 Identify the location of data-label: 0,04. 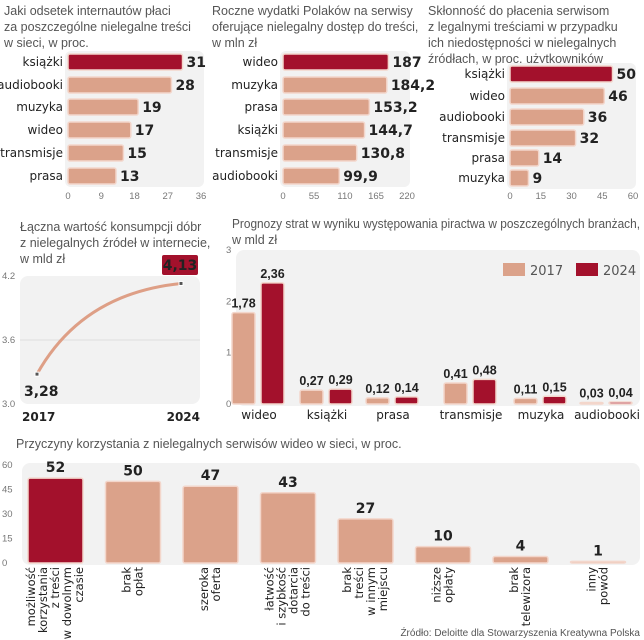
(620, 393).